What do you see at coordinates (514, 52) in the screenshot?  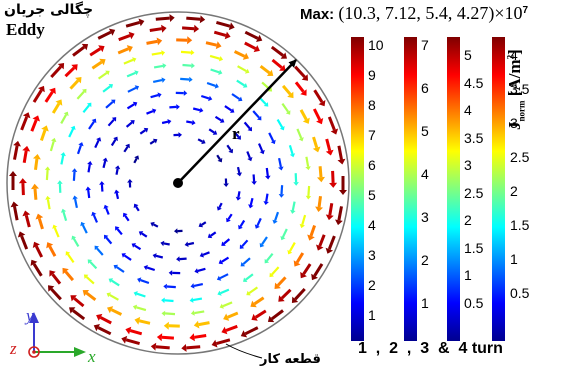 I see `unit-close: ]` at bounding box center [514, 52].